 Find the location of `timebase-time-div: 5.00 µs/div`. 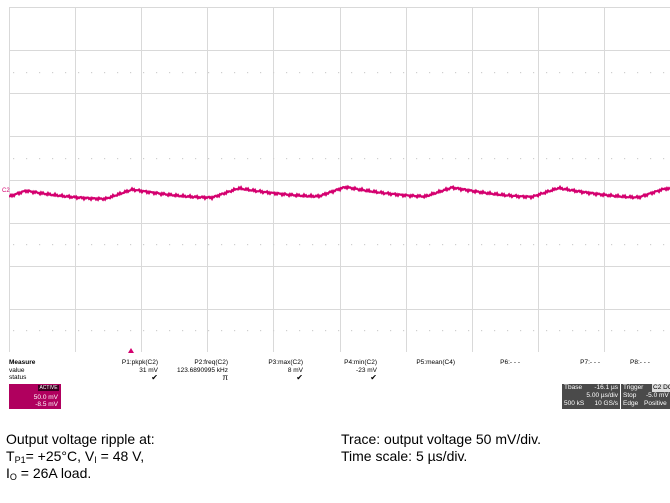

timebase-time-div: 5.00 µs/div is located at coordinates (602, 395).